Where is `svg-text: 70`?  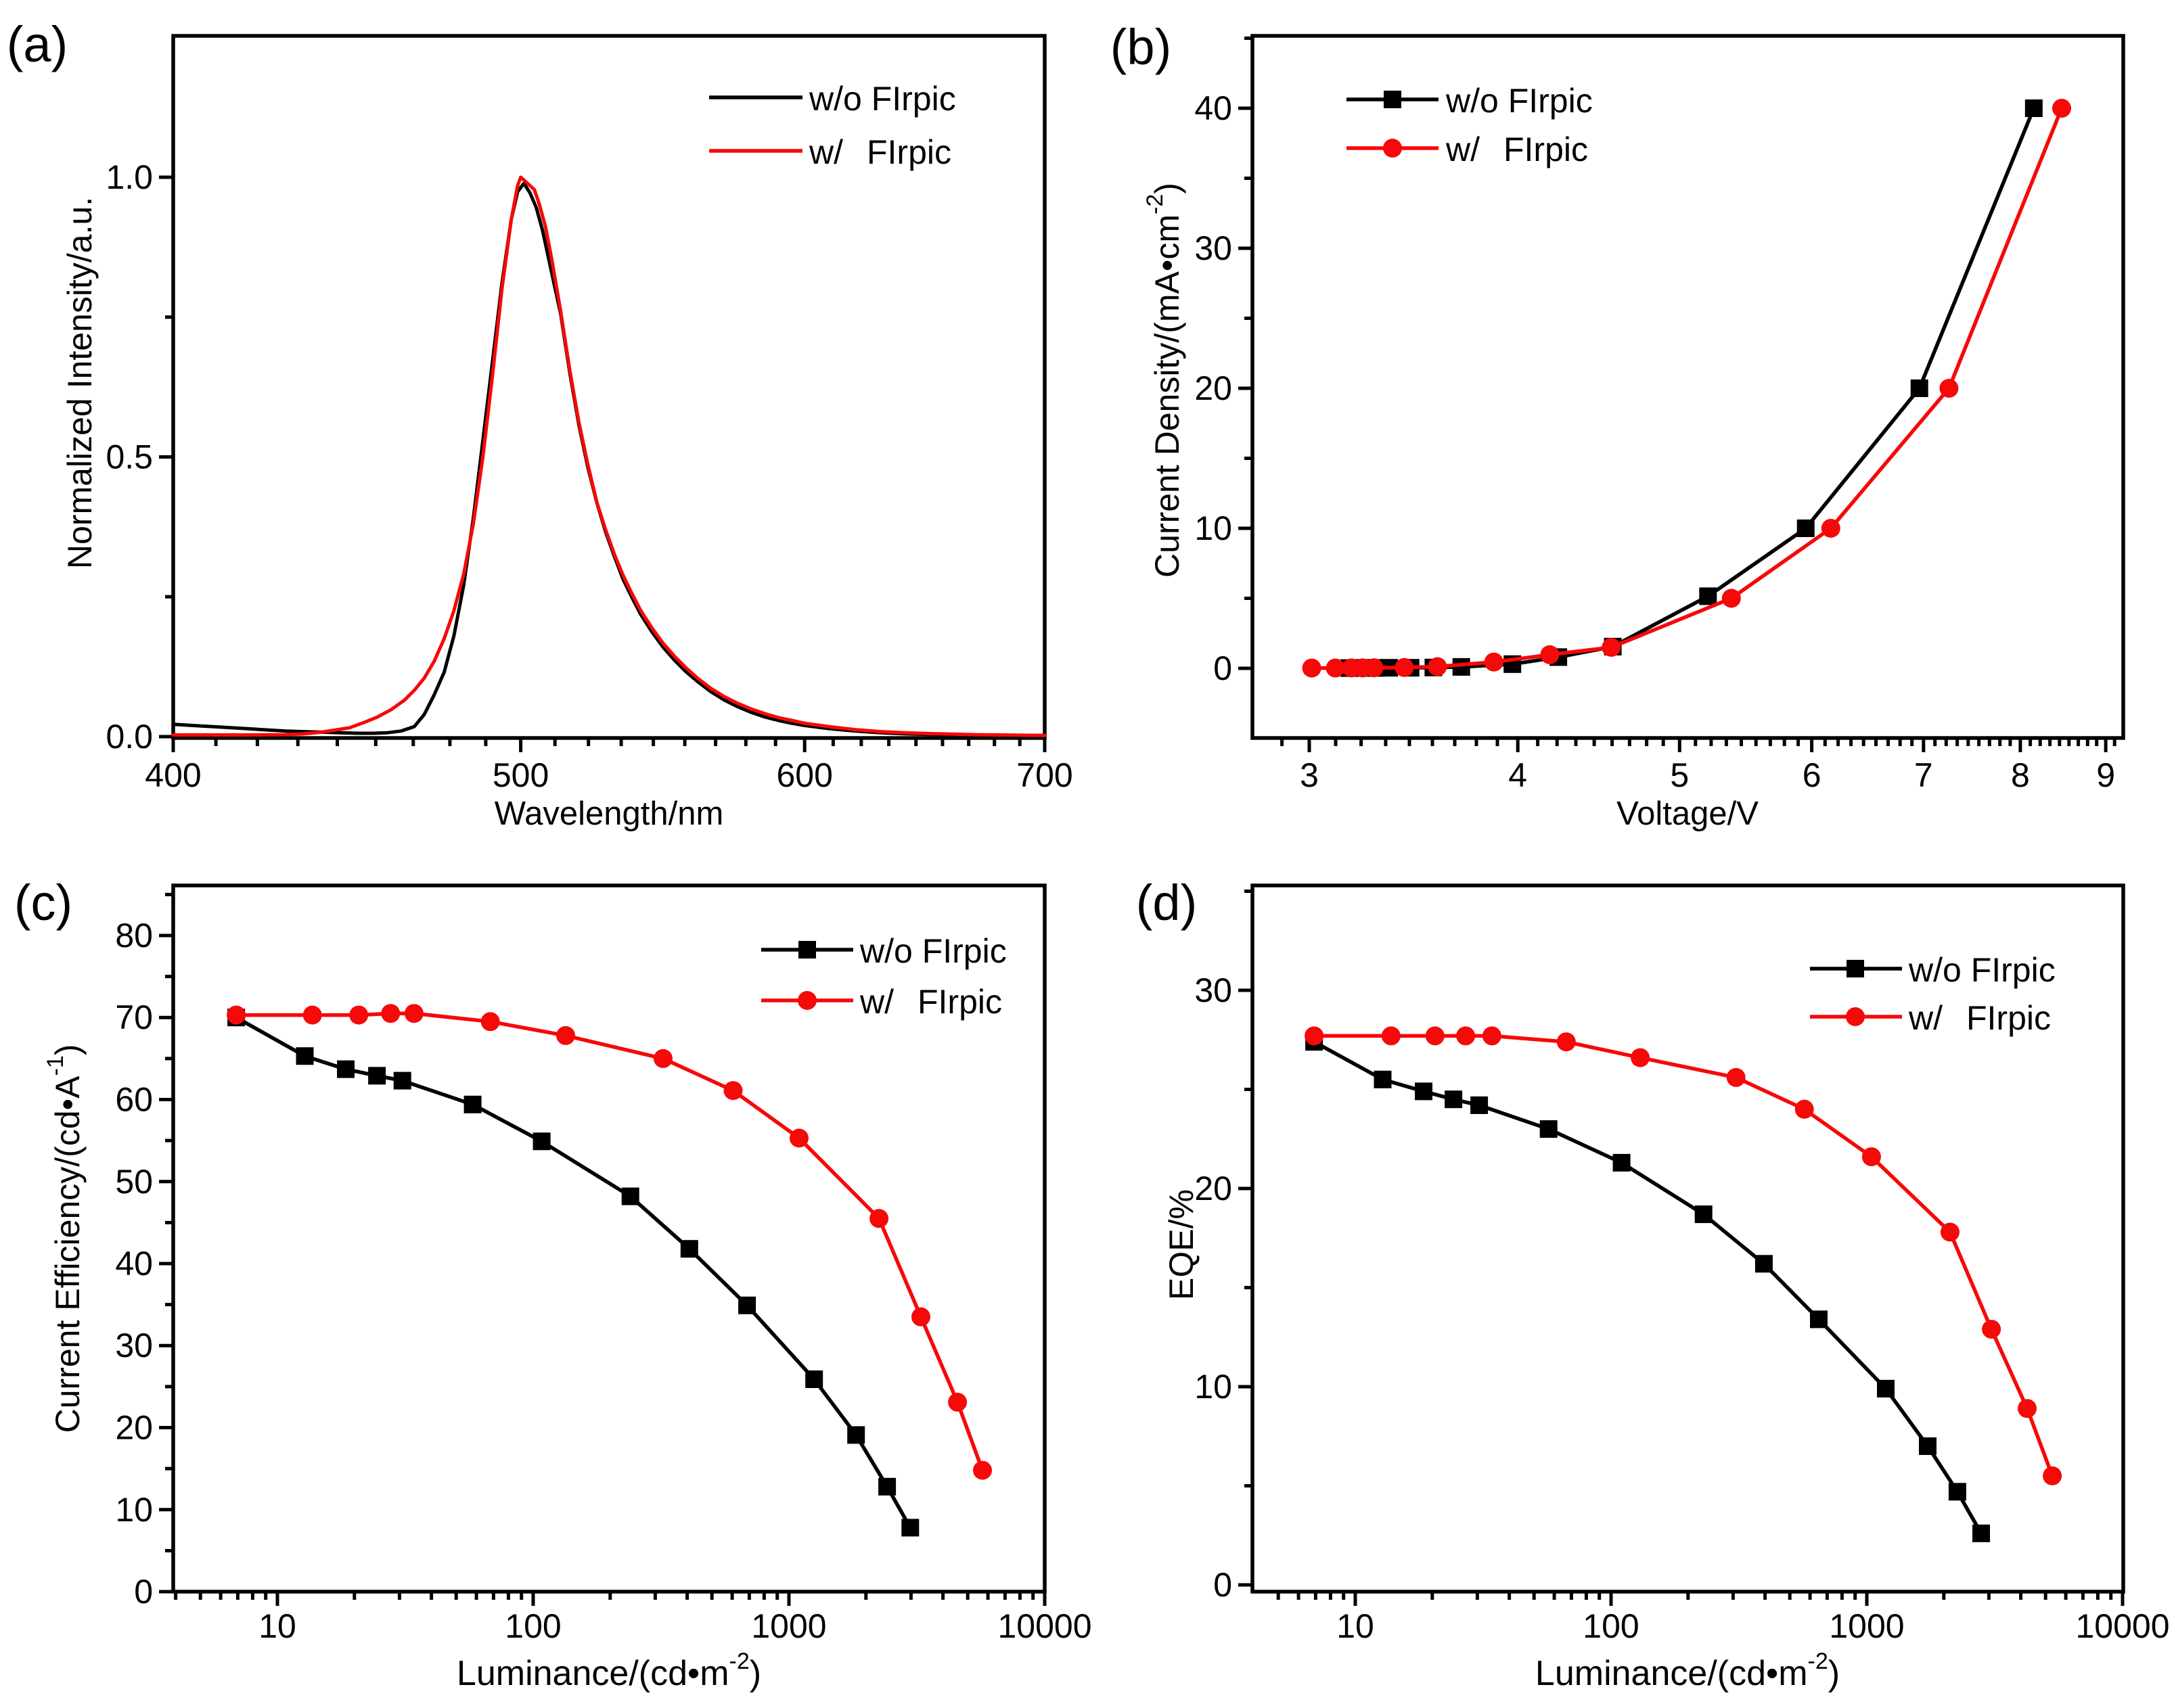
svg-text: 70 is located at coordinates (134, 1017).